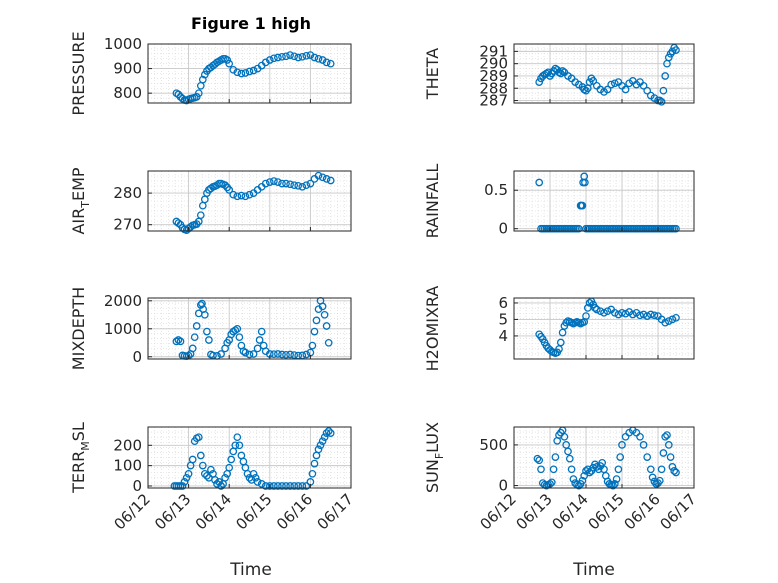  Describe the element at coordinates (78, 328) in the screenshot. I see `y-axis-label-main: MIXDEPTH` at that location.